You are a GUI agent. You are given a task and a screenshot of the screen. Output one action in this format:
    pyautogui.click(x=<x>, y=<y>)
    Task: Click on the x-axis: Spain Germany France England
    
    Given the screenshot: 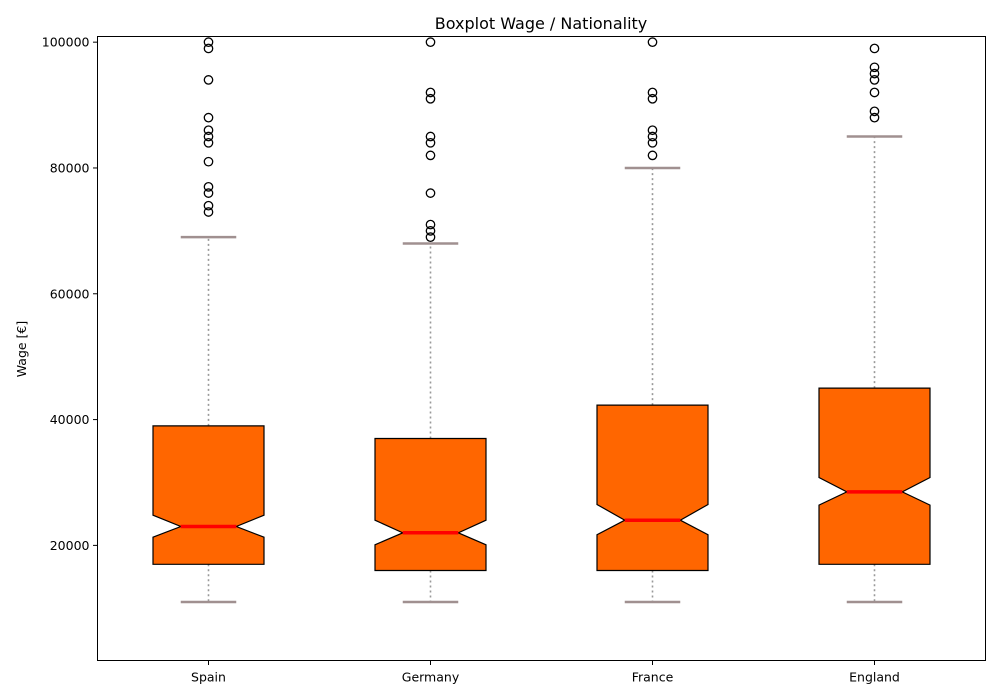 What is the action you would take?
    pyautogui.click(x=545, y=672)
    